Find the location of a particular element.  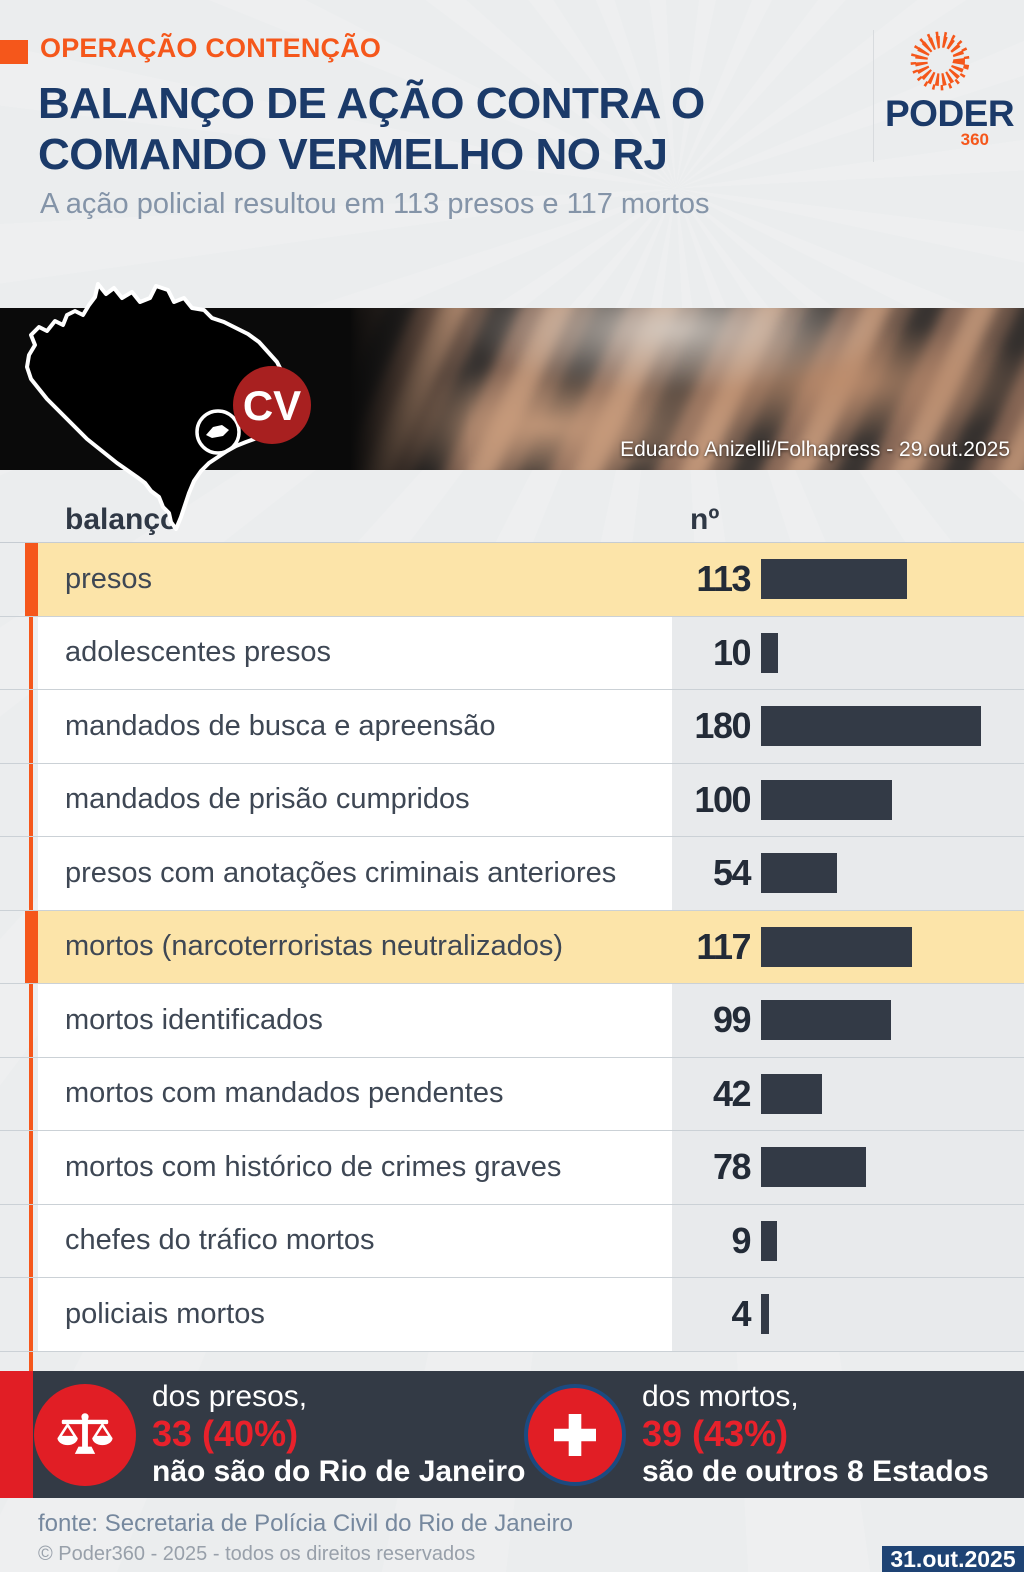

table-row: mortos com mandados pendentes 42 is located at coordinates (512, 1094).